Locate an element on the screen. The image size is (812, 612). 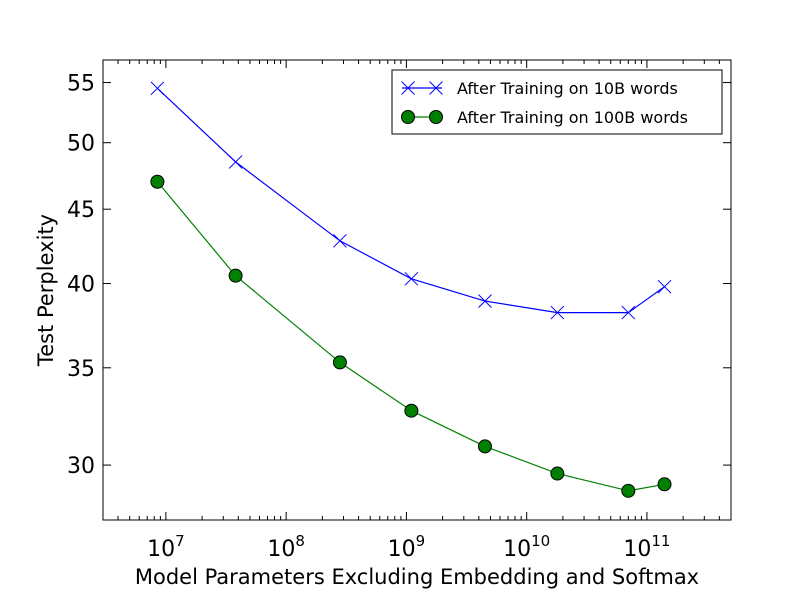
legend-label: After Training on 100B words is located at coordinates (572, 117).